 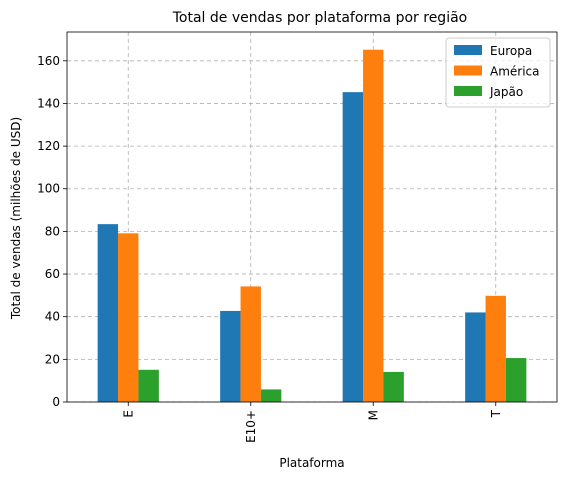 I want to click on legend-label: Europa, so click(x=511, y=51).